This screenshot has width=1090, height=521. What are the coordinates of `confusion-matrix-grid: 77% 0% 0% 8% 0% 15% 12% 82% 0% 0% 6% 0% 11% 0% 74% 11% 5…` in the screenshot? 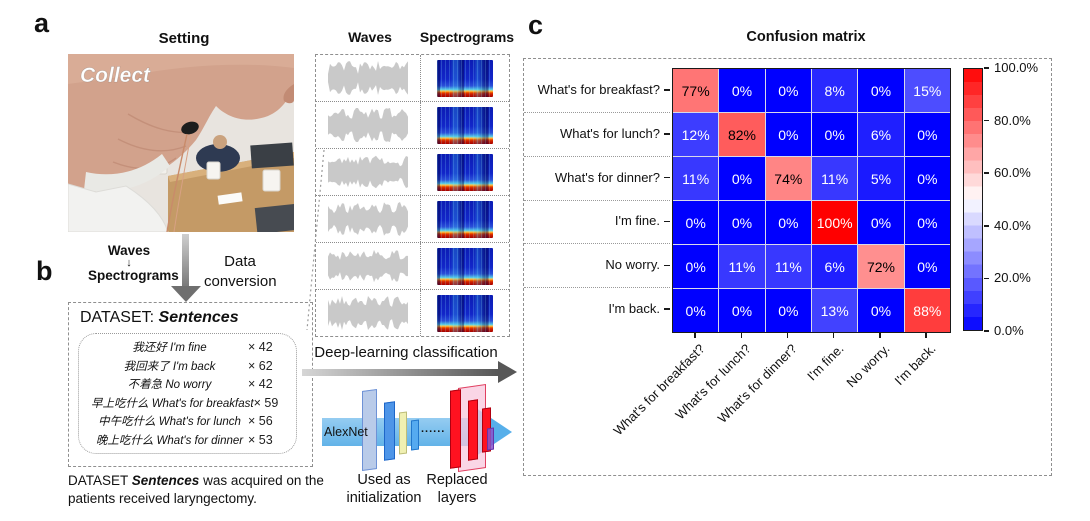 It's located at (811, 200).